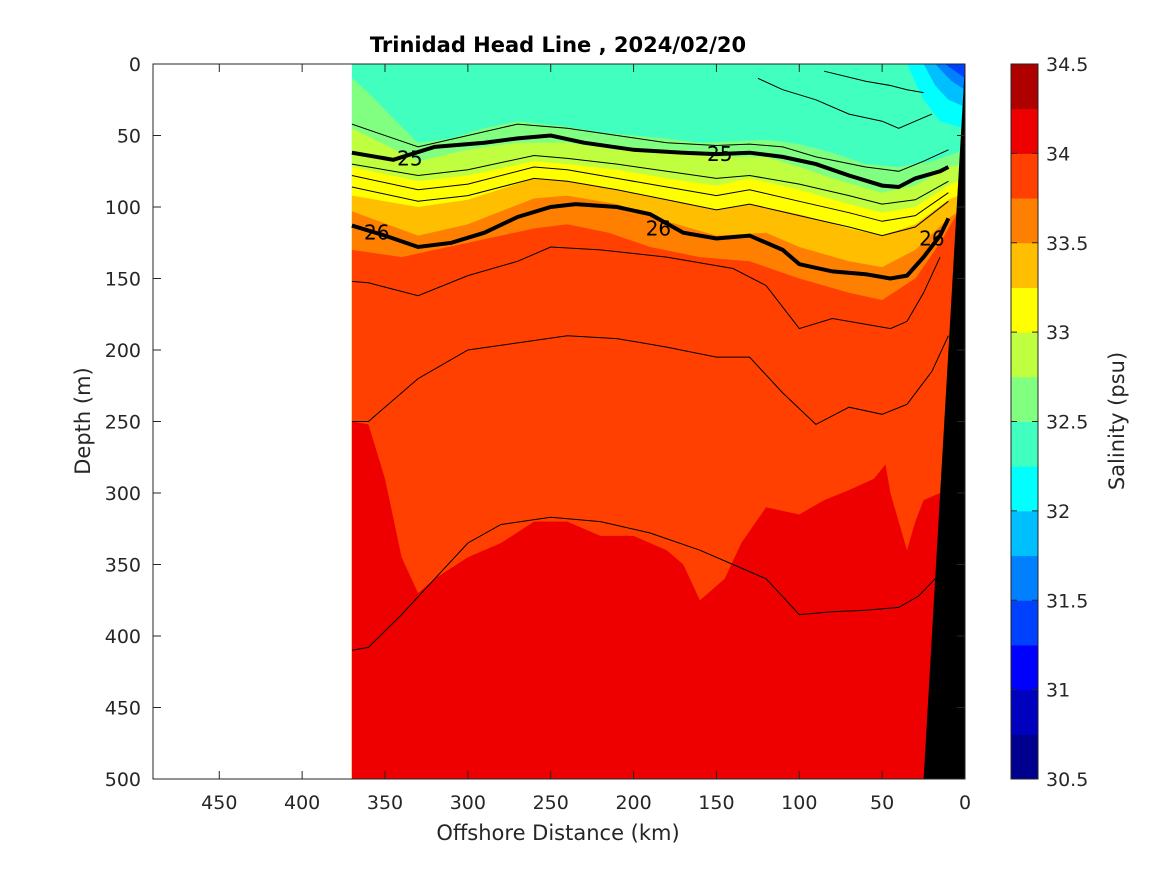  Describe the element at coordinates (123, 351) in the screenshot. I see `y-tick-label: 200` at that location.